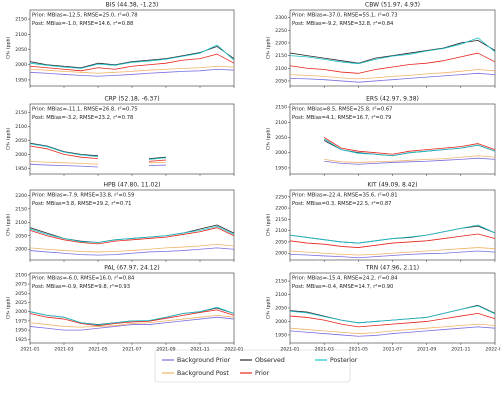  Describe the element at coordinates (270, 360) in the screenshot. I see `legend-label: Observed` at that location.